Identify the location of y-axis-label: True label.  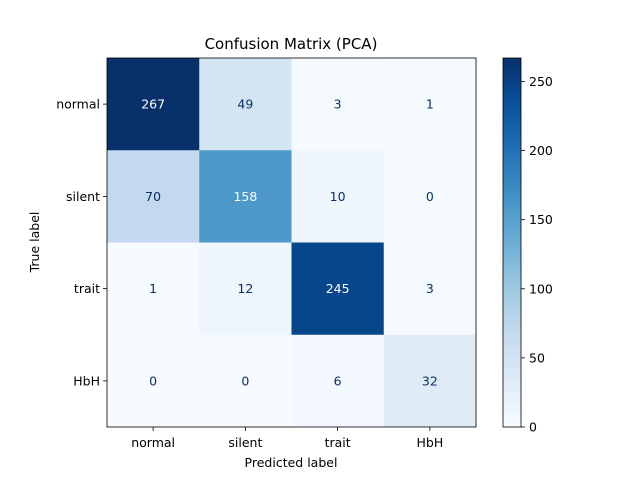
(34, 243).